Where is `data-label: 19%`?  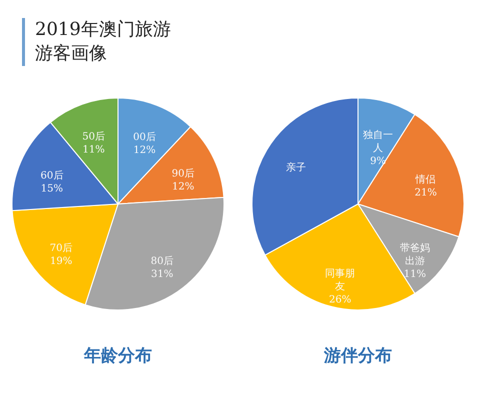 data-label: 19% is located at coordinates (61, 262).